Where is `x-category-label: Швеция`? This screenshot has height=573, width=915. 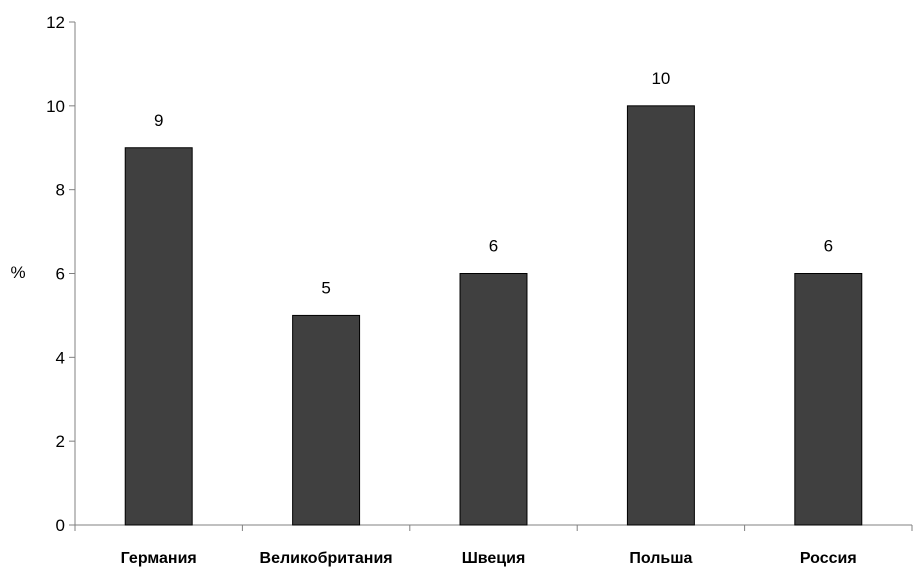
x-category-label: Швеция is located at coordinates (494, 558).